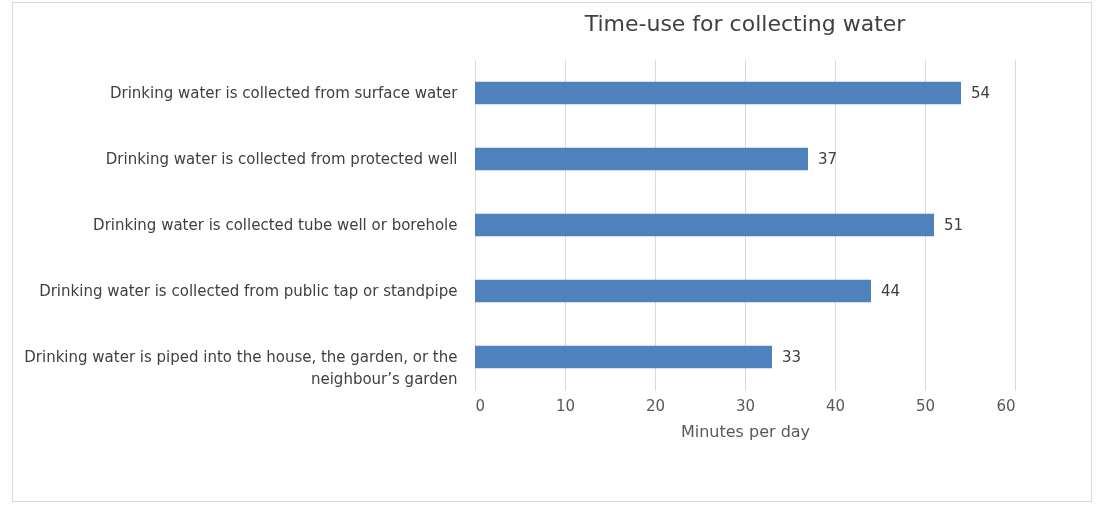 This screenshot has height=507, width=1097. Describe the element at coordinates (828, 159) in the screenshot. I see `data-label: 37` at that location.